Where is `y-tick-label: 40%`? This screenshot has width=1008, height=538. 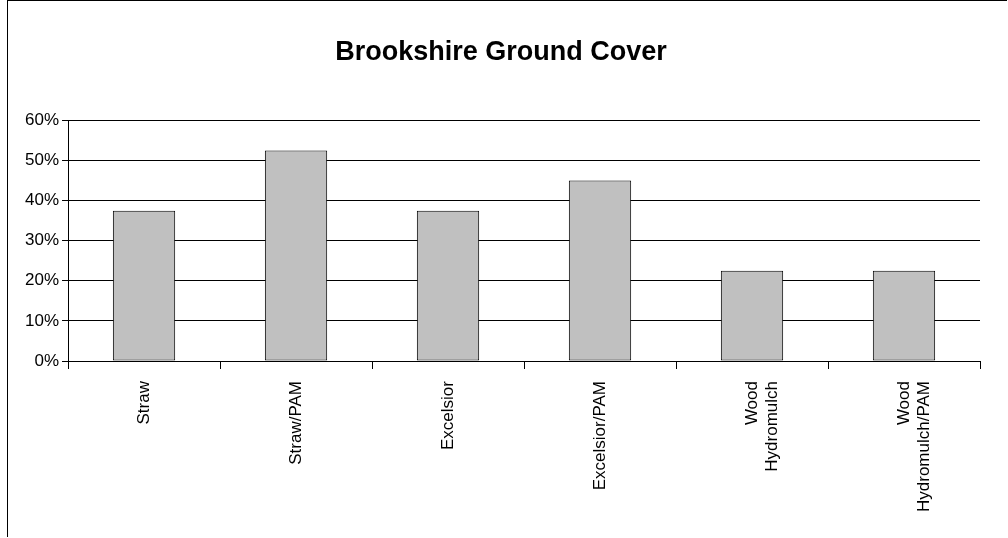
y-tick-label: 40% is located at coordinates (42, 200).